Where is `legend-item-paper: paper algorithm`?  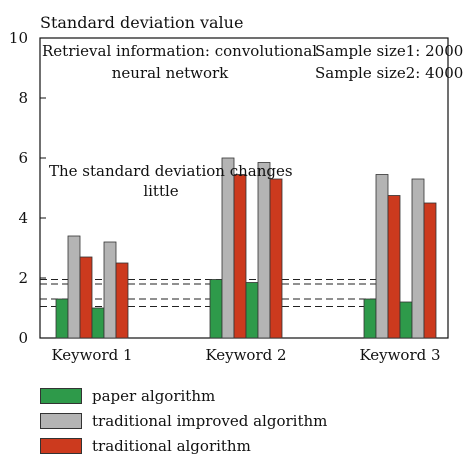
legend-item-paper: paper algorithm is located at coordinates (183, 395).